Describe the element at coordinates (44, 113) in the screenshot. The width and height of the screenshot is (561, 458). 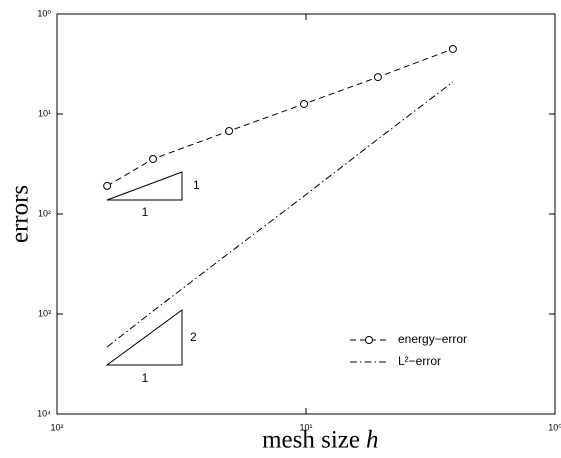
I see `y-tick-label: 10¹` at that location.